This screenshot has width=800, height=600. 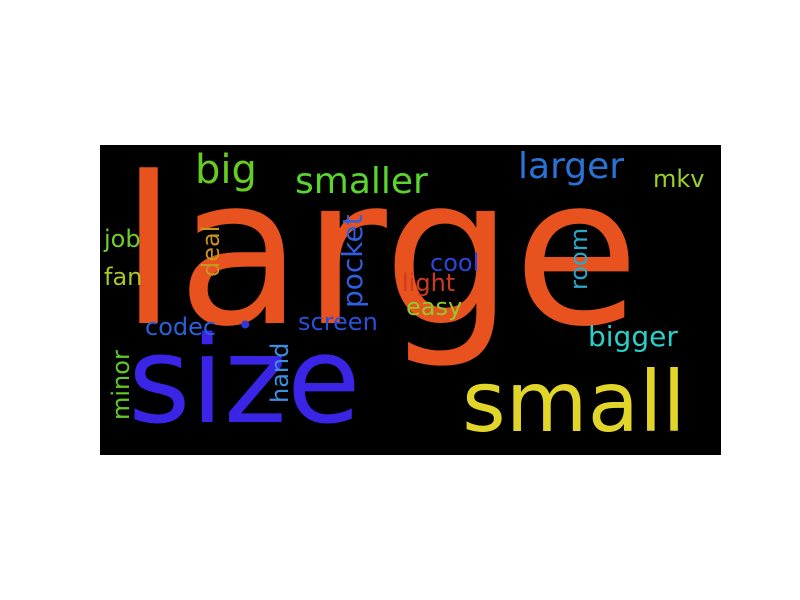 I want to click on word-hand: hand, so click(x=280, y=373).